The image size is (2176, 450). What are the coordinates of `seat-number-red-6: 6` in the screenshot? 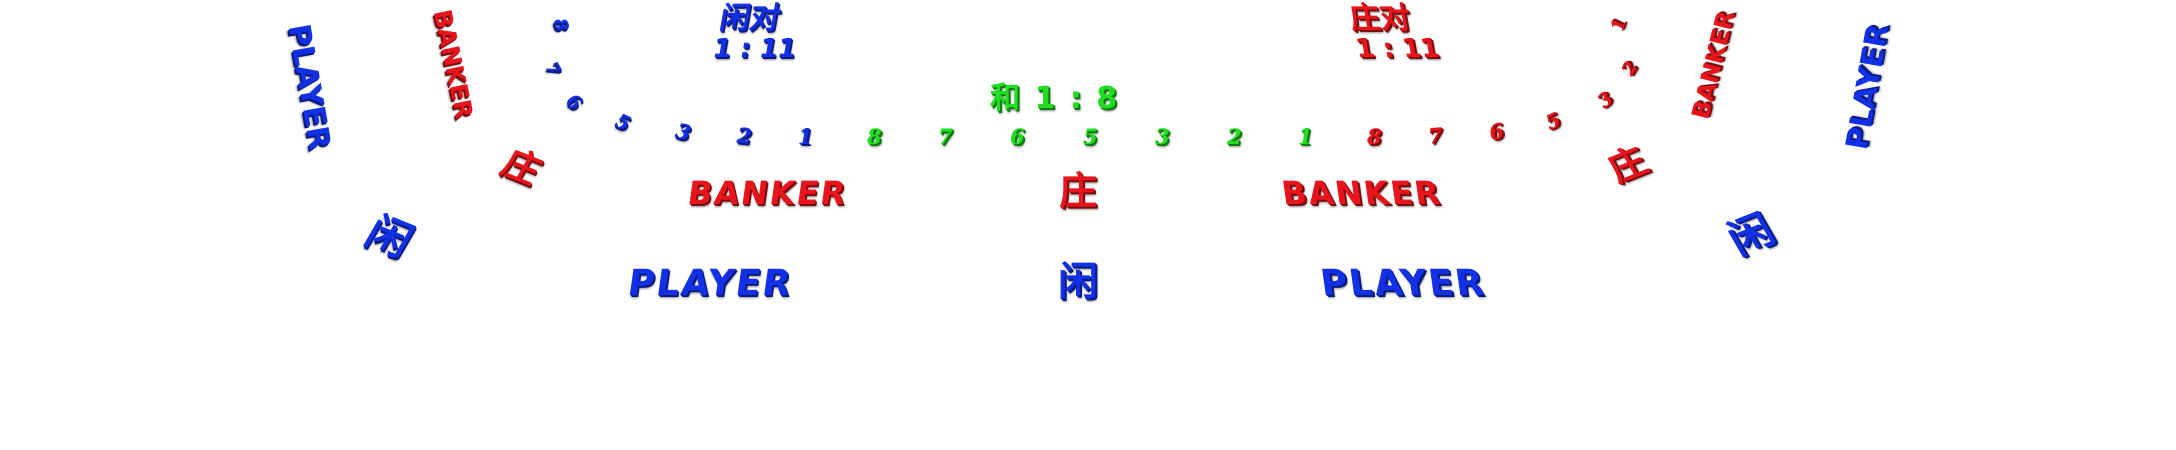 It's located at (1496, 131).